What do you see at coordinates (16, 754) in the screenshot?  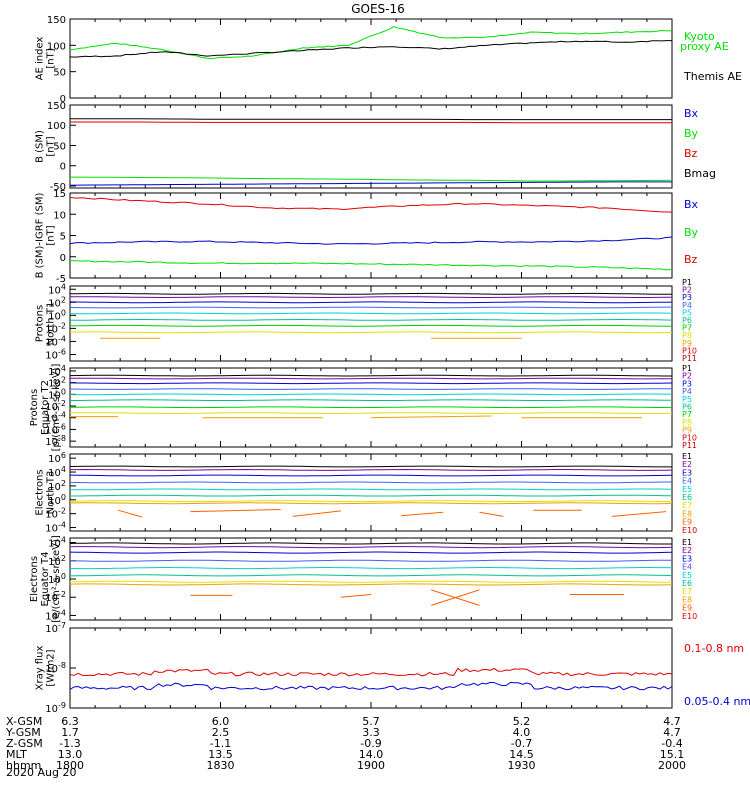 I see `footer-row-label: MLT` at bounding box center [16, 754].